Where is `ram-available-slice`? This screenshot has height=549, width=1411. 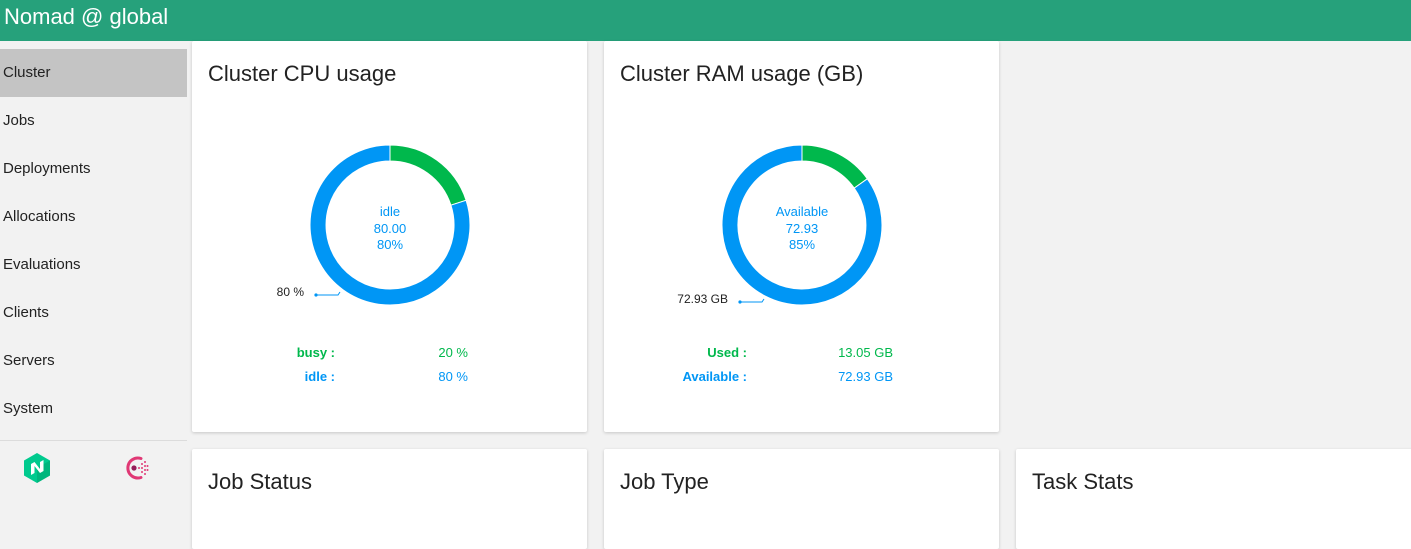 ram-available-slice is located at coordinates (802, 225).